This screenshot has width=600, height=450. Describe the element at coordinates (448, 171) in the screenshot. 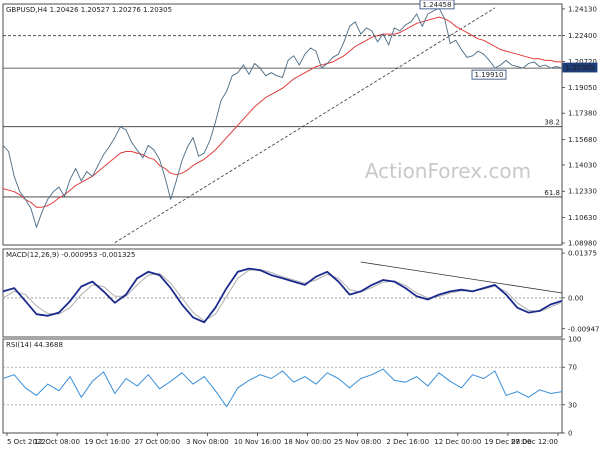

I see `watermark: ActionForex.com` at that location.